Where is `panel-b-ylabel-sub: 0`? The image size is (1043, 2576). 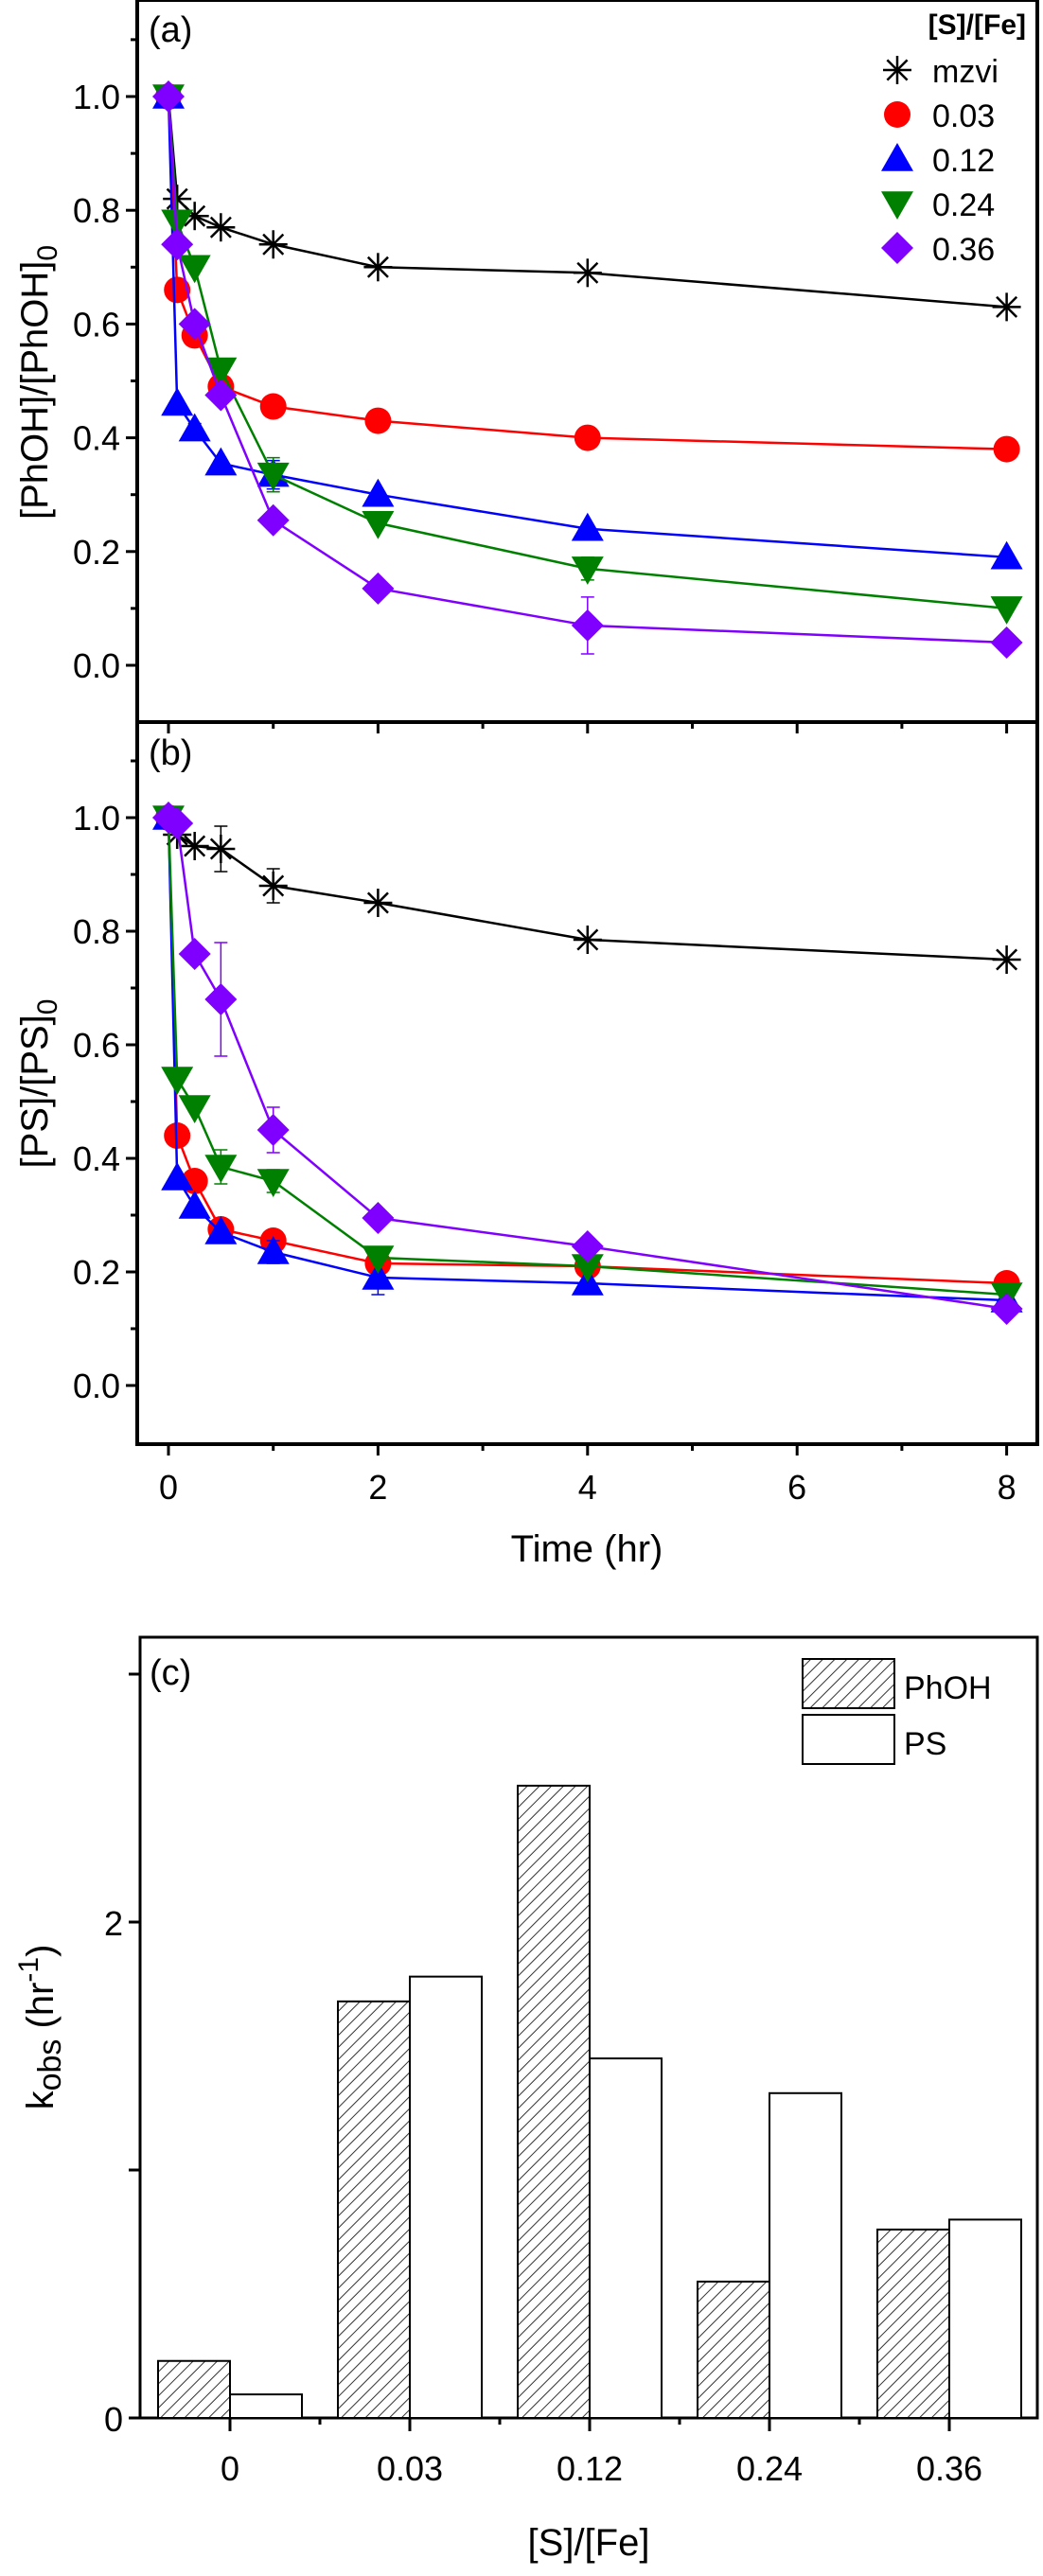
panel-b-ylabel-sub: 0 is located at coordinates (47, 1007).